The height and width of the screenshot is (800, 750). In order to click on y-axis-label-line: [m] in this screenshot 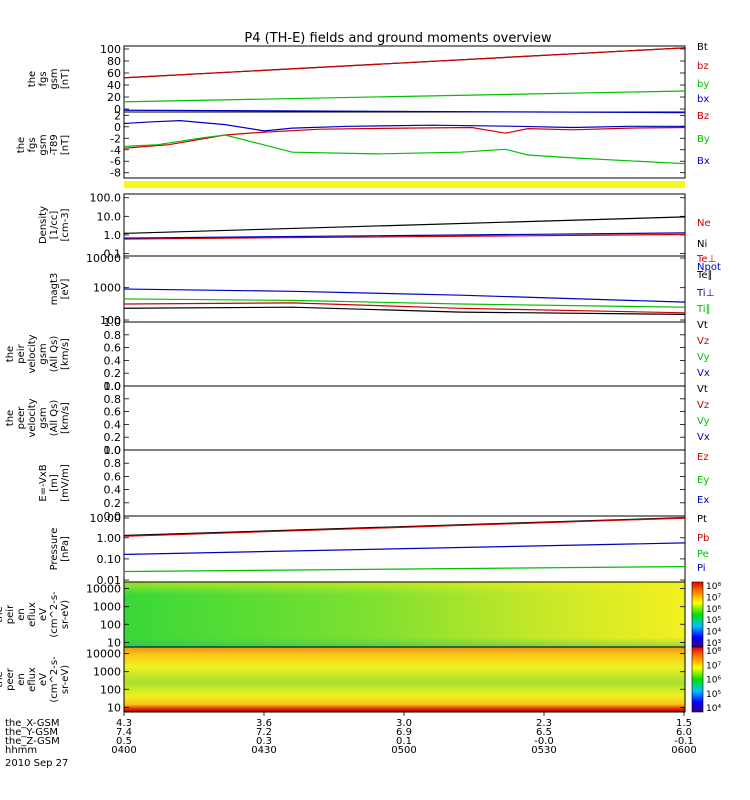, I will do `click(54, 483)`.